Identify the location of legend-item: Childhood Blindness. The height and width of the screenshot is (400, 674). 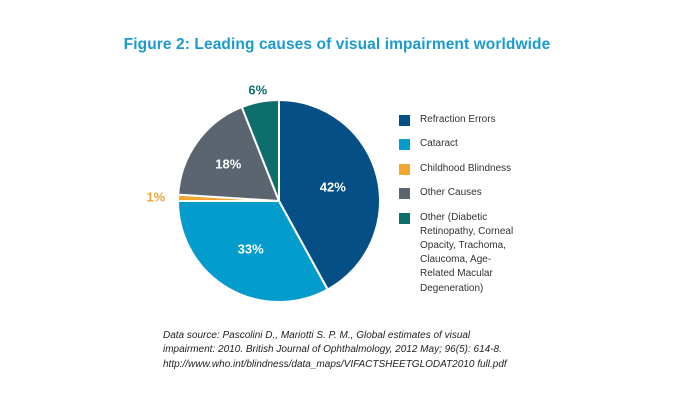
(479, 169).